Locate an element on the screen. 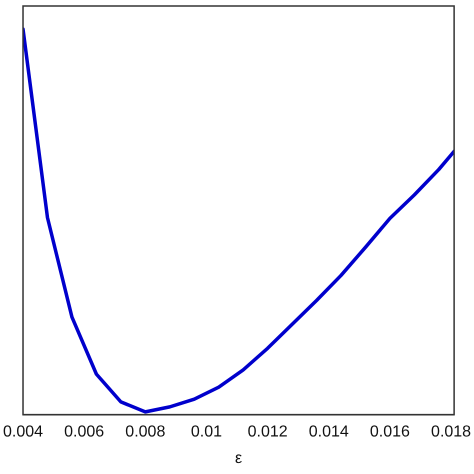 The image size is (474, 474). x-tick-label: 0.018 is located at coordinates (451, 432).